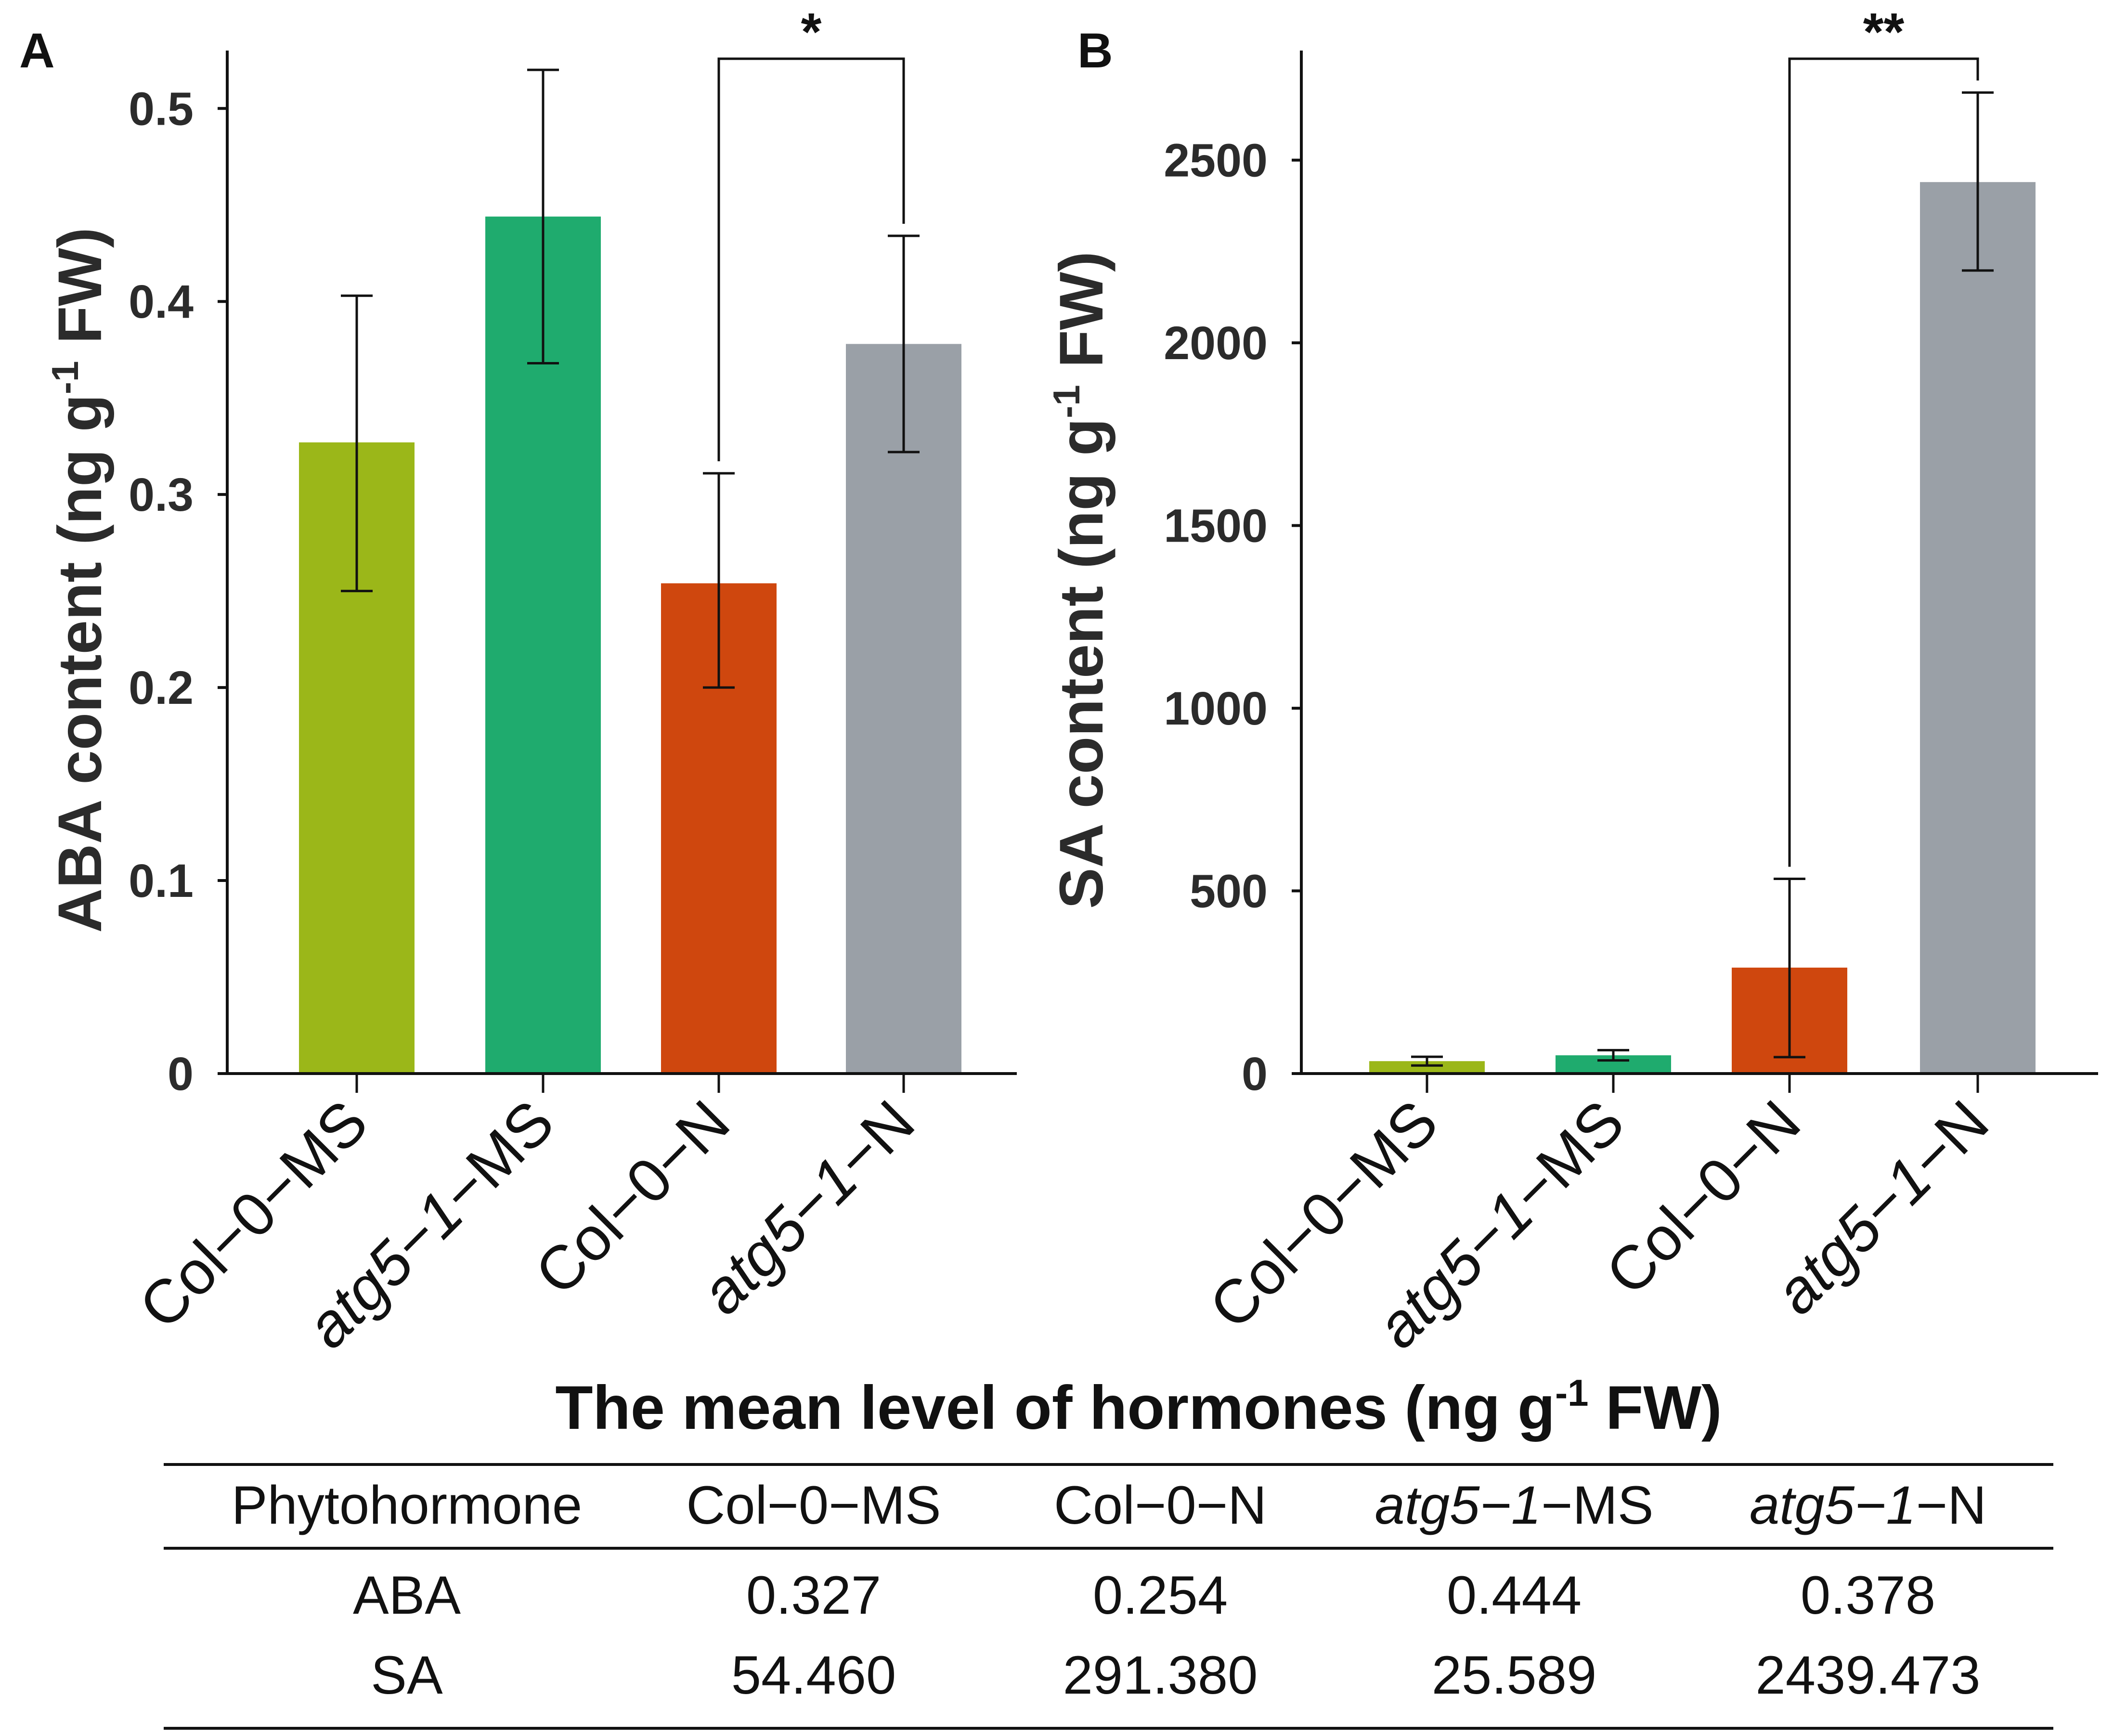  Describe the element at coordinates (79, 580) in the screenshot. I see `panel-a-y-axis-title: ABA content (ng g-1 FW)` at that location.